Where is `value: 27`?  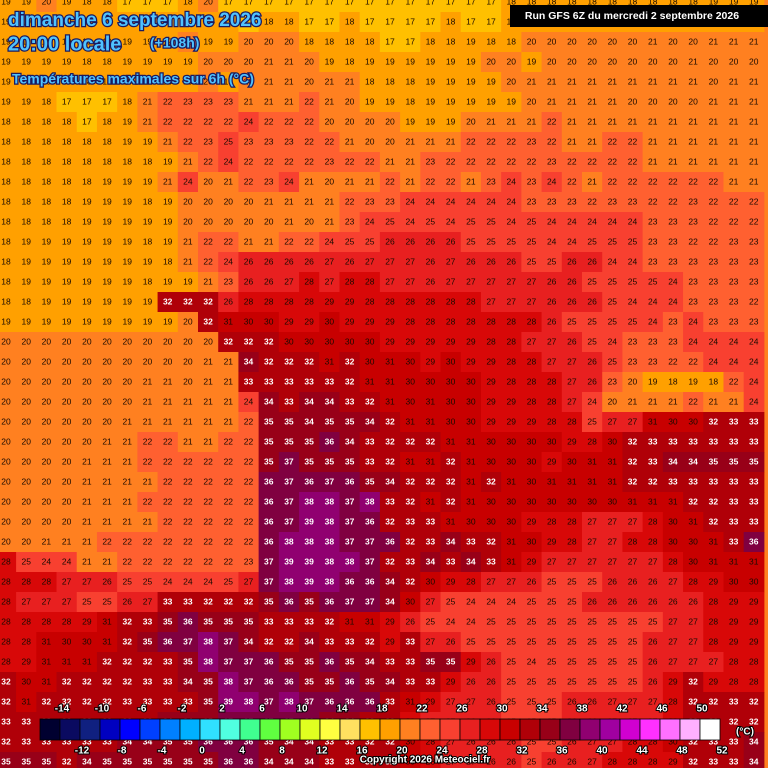 value: 27 is located at coordinates (673, 661).